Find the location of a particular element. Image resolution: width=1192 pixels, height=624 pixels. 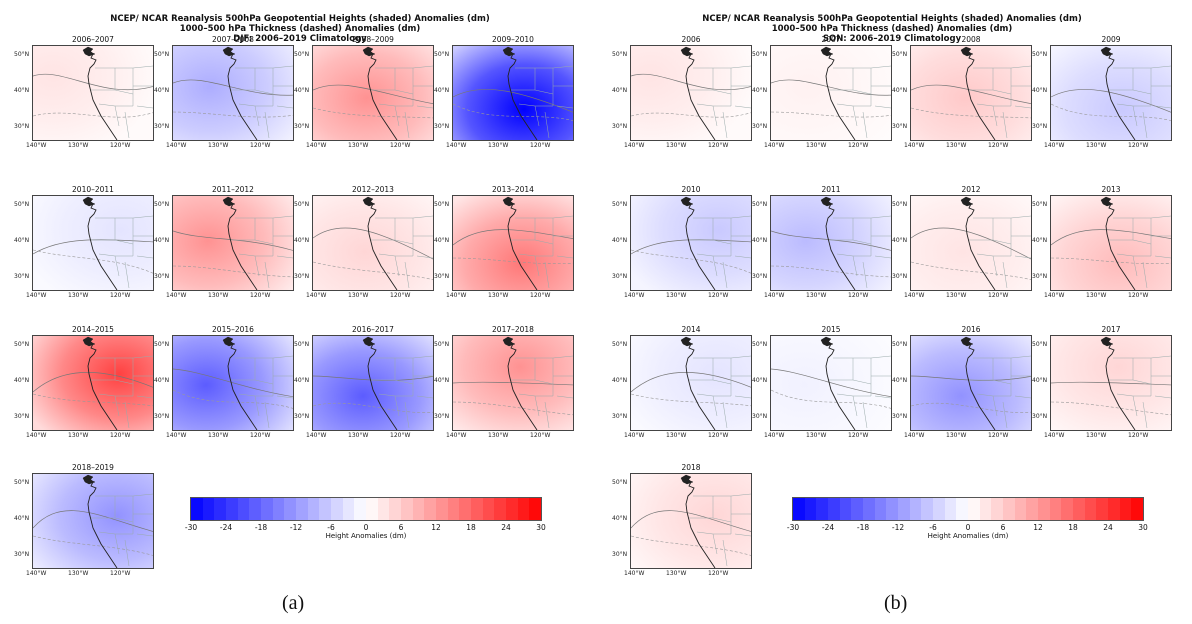

panel-b-map-7-ytick: 50°N is located at coordinates (900, 204).